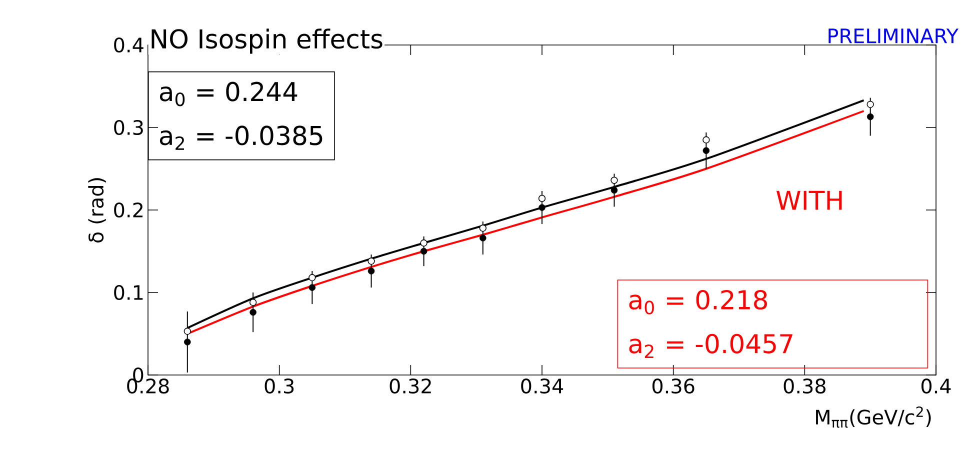 Image resolution: width=973 pixels, height=455 pixels. I want to click on x-axis-title: M$_{ππ}$(GeV/c$^{2}$), so click(873, 417).